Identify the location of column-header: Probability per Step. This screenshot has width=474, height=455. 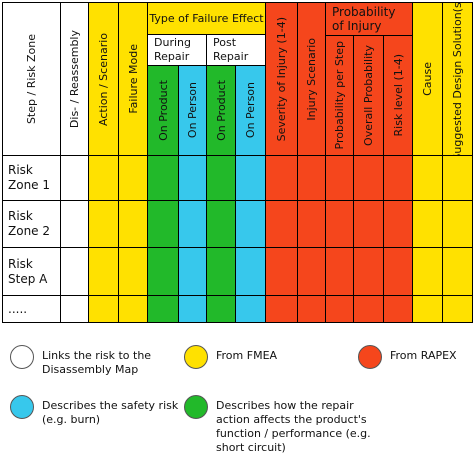
(339, 95).